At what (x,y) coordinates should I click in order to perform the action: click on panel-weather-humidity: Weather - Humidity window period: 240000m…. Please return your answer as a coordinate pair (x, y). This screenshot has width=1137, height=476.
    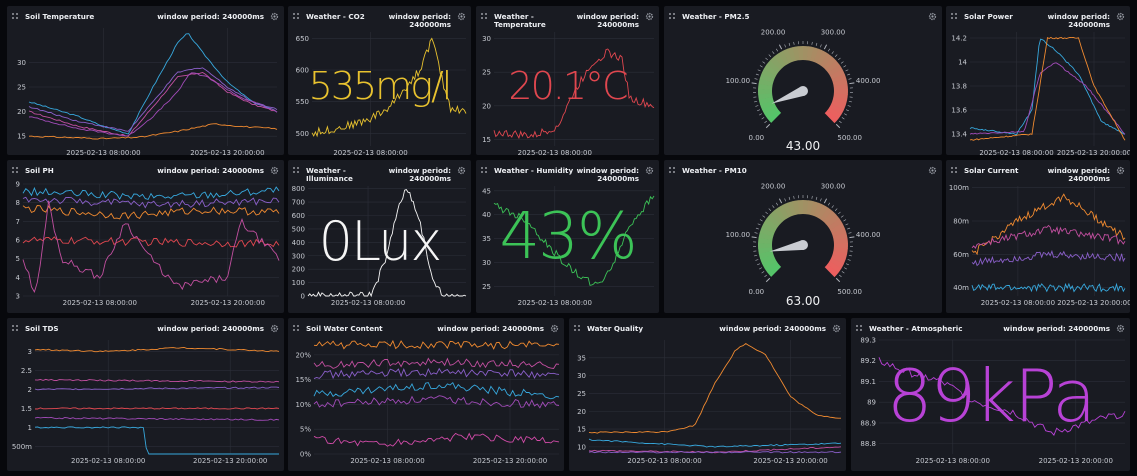
    Looking at the image, I should click on (567, 236).